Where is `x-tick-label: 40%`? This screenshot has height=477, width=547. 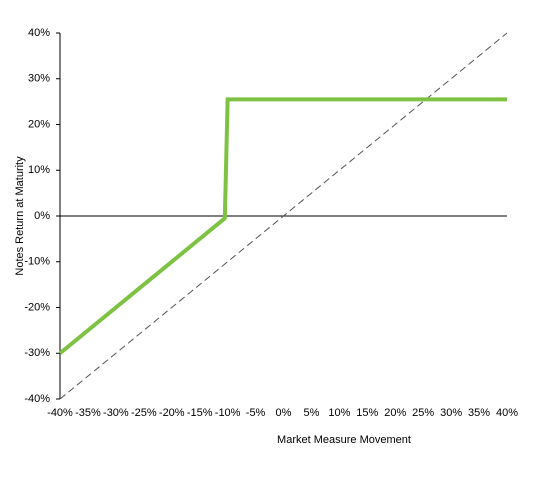
x-tick-label: 40% is located at coordinates (507, 413).